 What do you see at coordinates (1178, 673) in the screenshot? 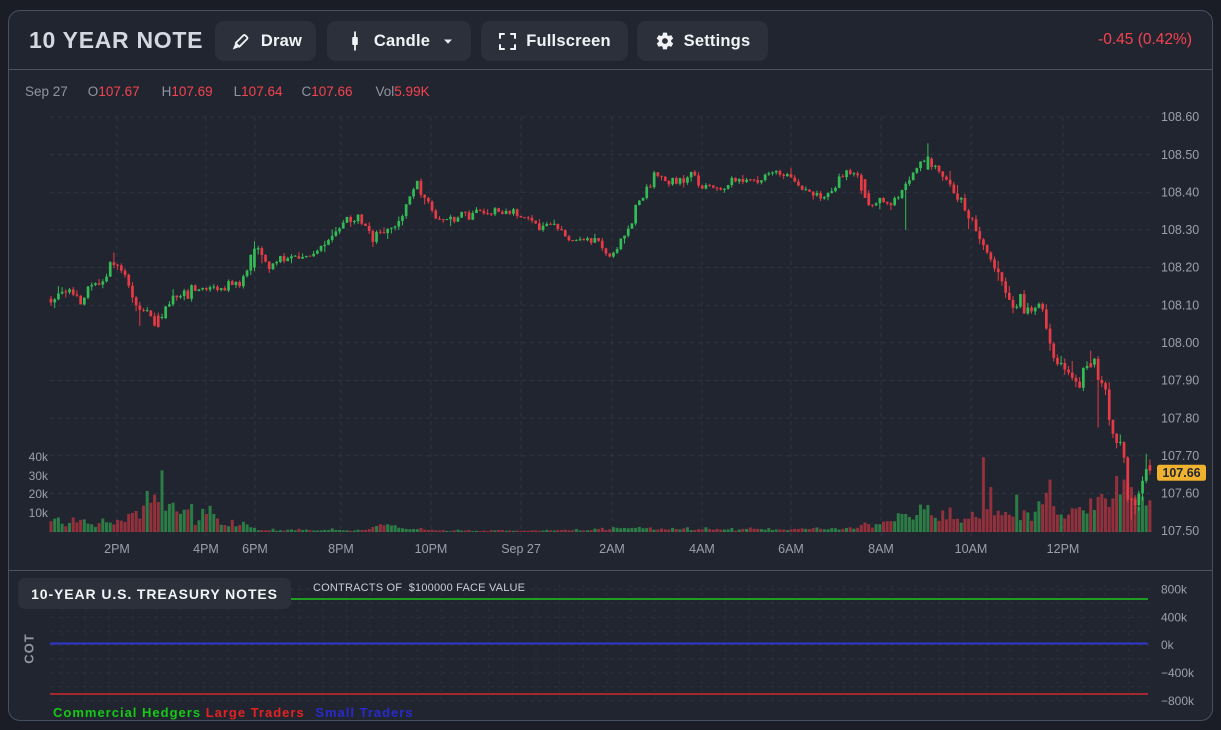
I see `svg-text: −400k` at bounding box center [1178, 673].